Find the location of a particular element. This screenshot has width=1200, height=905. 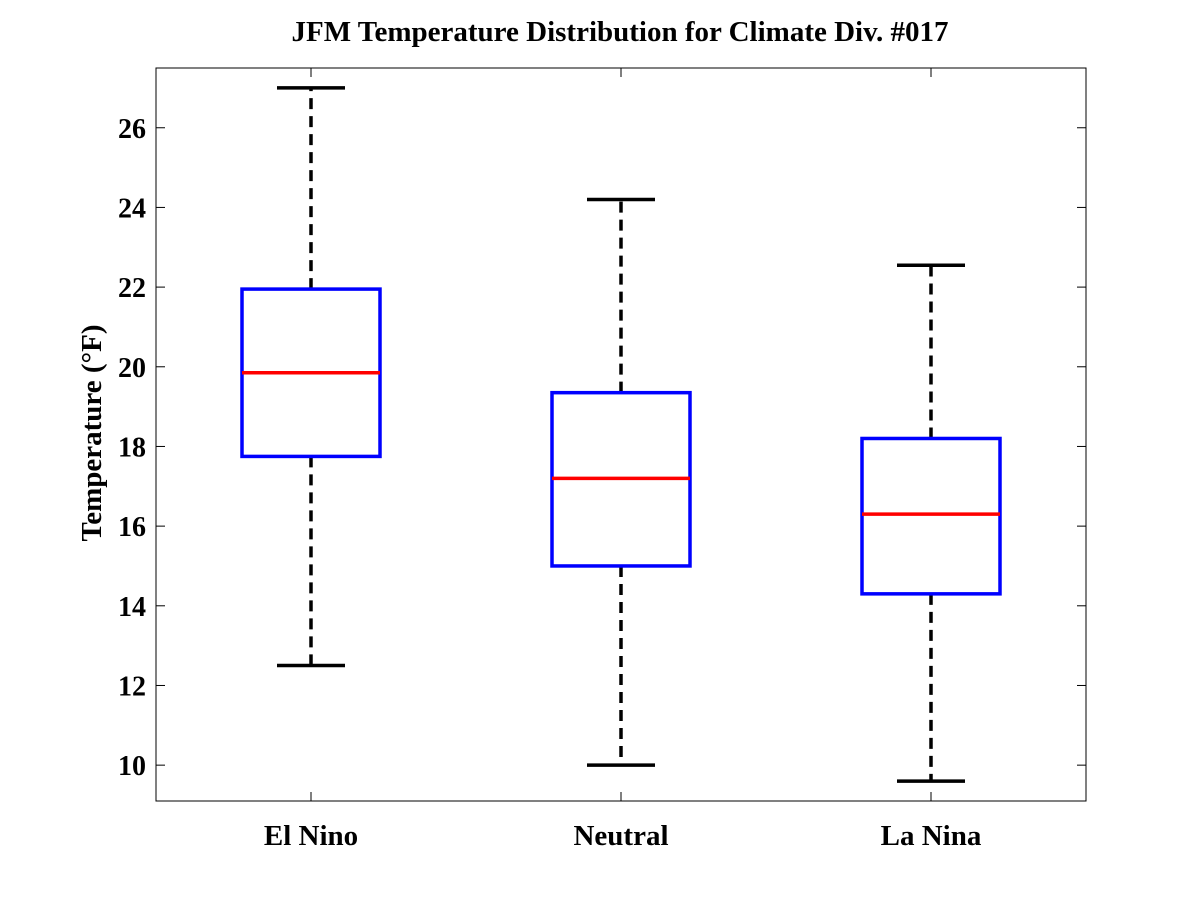

x-tick-label: La Nina is located at coordinates (931, 836).